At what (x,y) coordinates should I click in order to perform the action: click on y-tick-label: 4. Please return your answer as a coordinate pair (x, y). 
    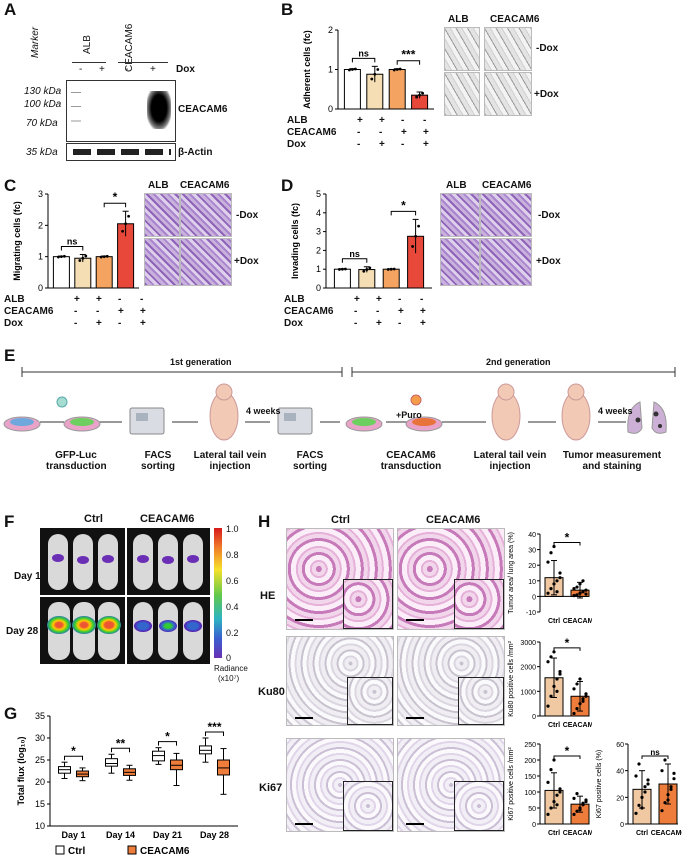
    Looking at the image, I should click on (318, 213).